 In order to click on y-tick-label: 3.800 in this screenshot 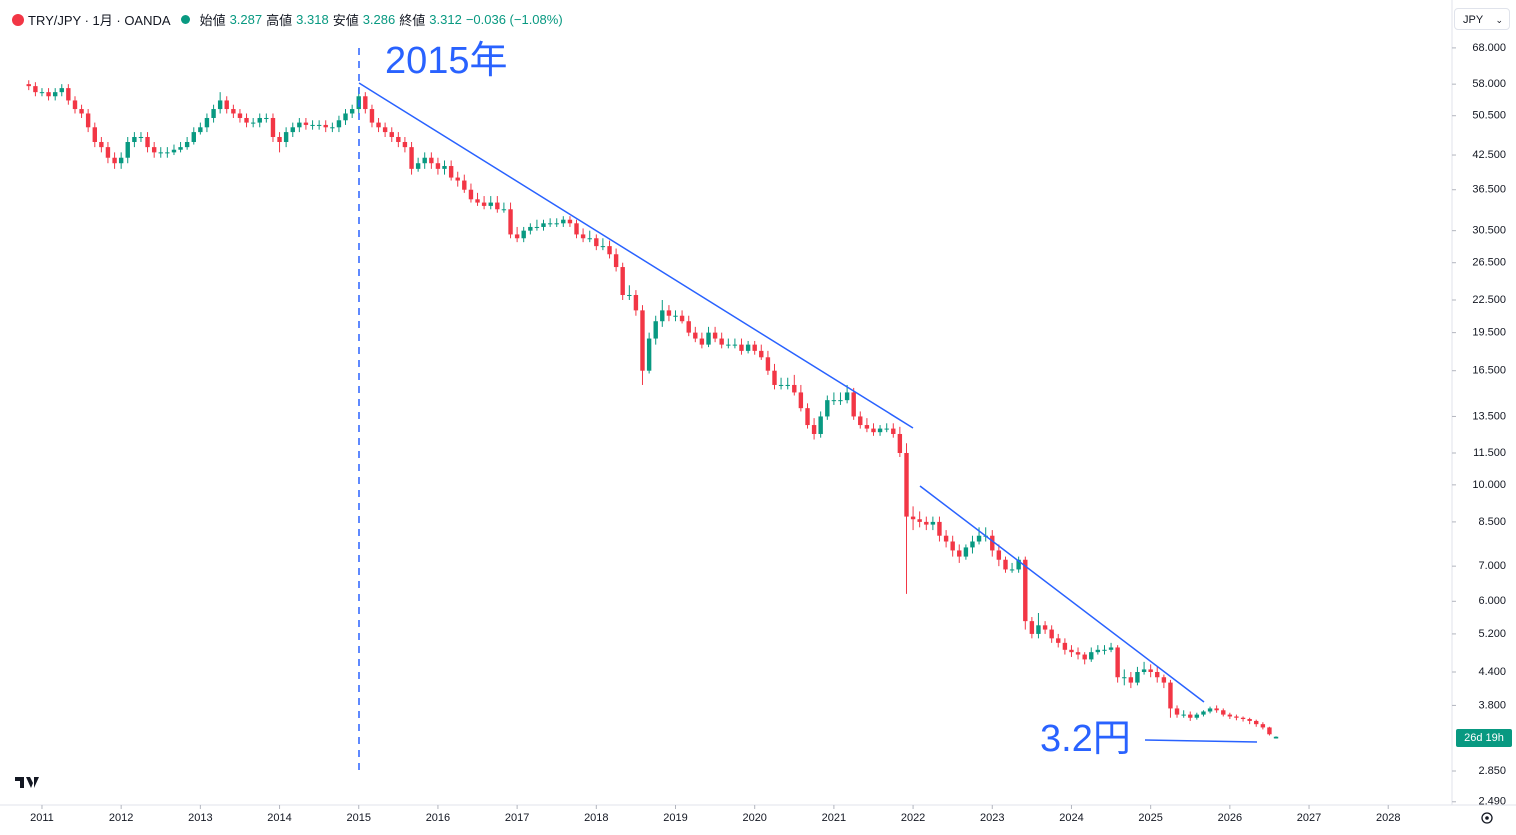, I will do `click(1492, 705)`.